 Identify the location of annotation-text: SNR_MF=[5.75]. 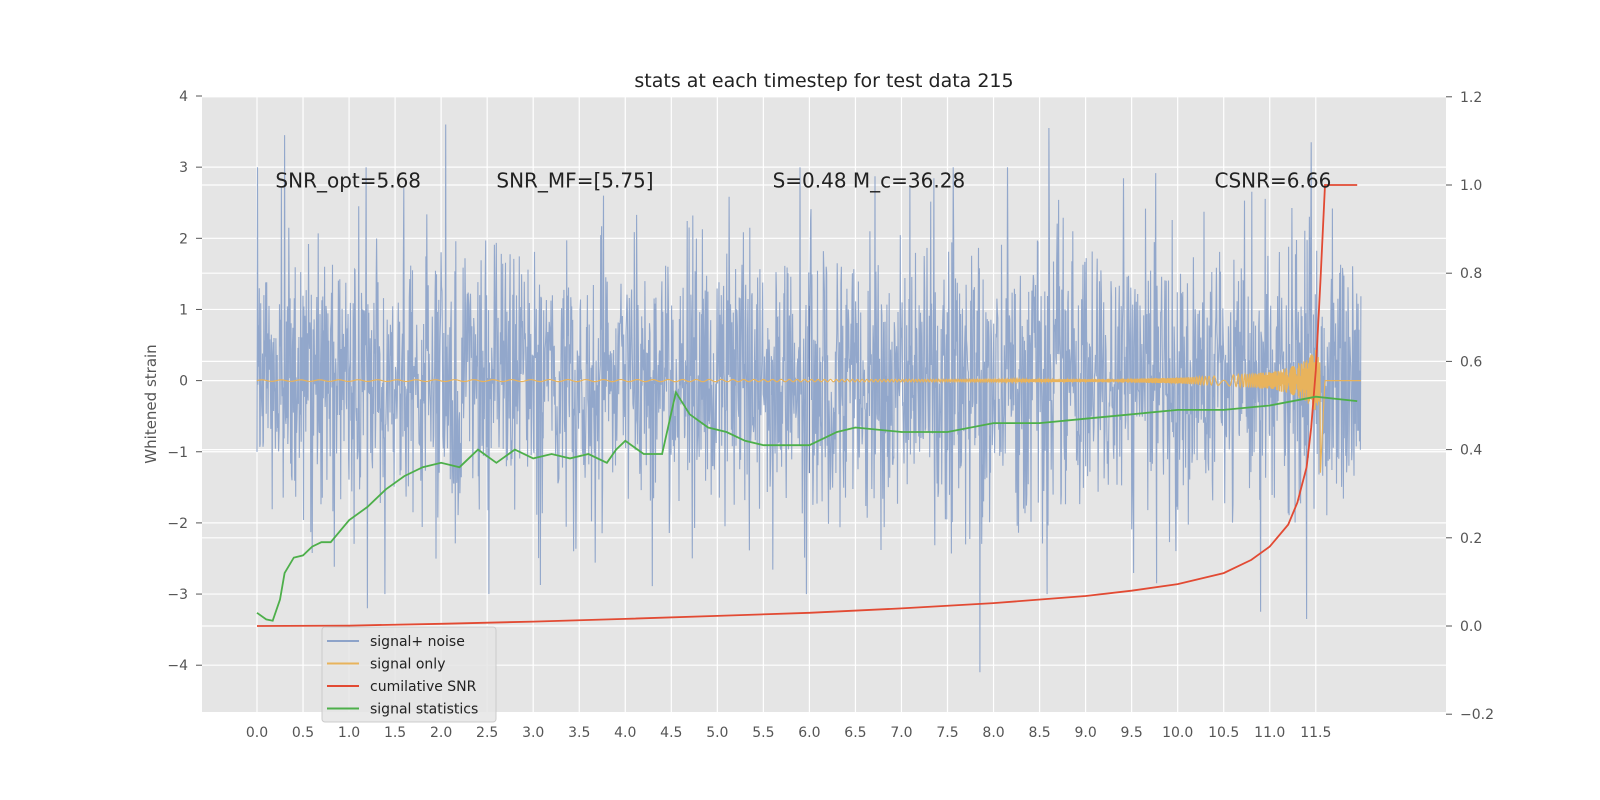
(574, 180).